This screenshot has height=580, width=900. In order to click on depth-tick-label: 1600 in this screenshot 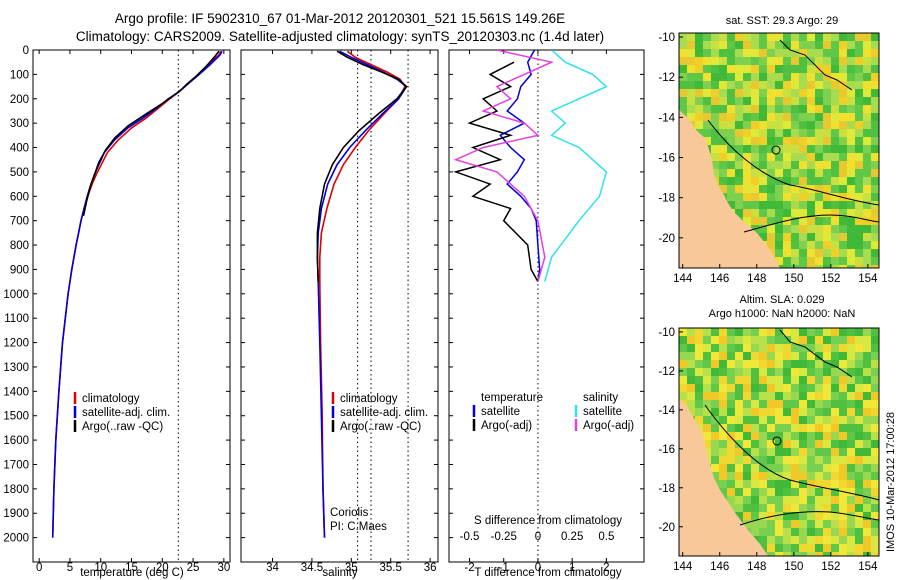, I will do `click(16, 441)`.